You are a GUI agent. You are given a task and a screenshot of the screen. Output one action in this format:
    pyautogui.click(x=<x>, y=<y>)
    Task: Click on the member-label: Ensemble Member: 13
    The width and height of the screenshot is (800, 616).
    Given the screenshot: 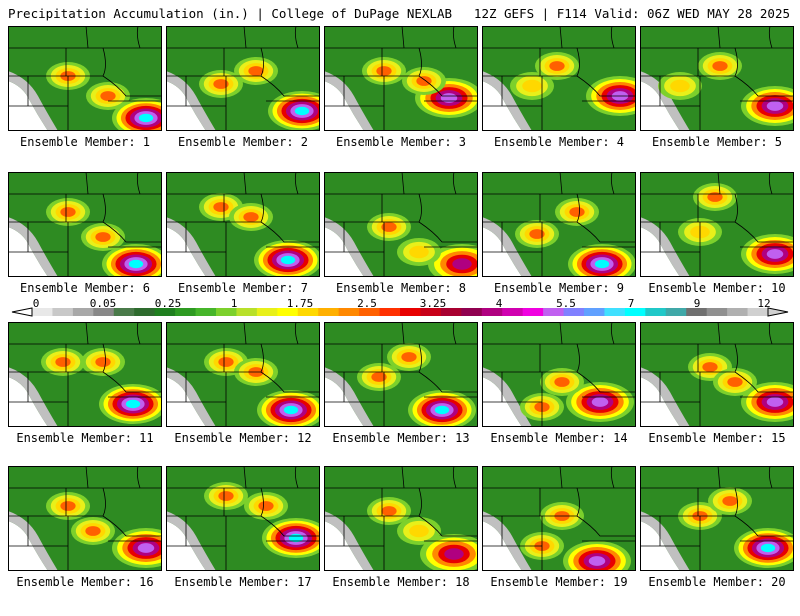 What is the action you would take?
    pyautogui.click(x=401, y=438)
    